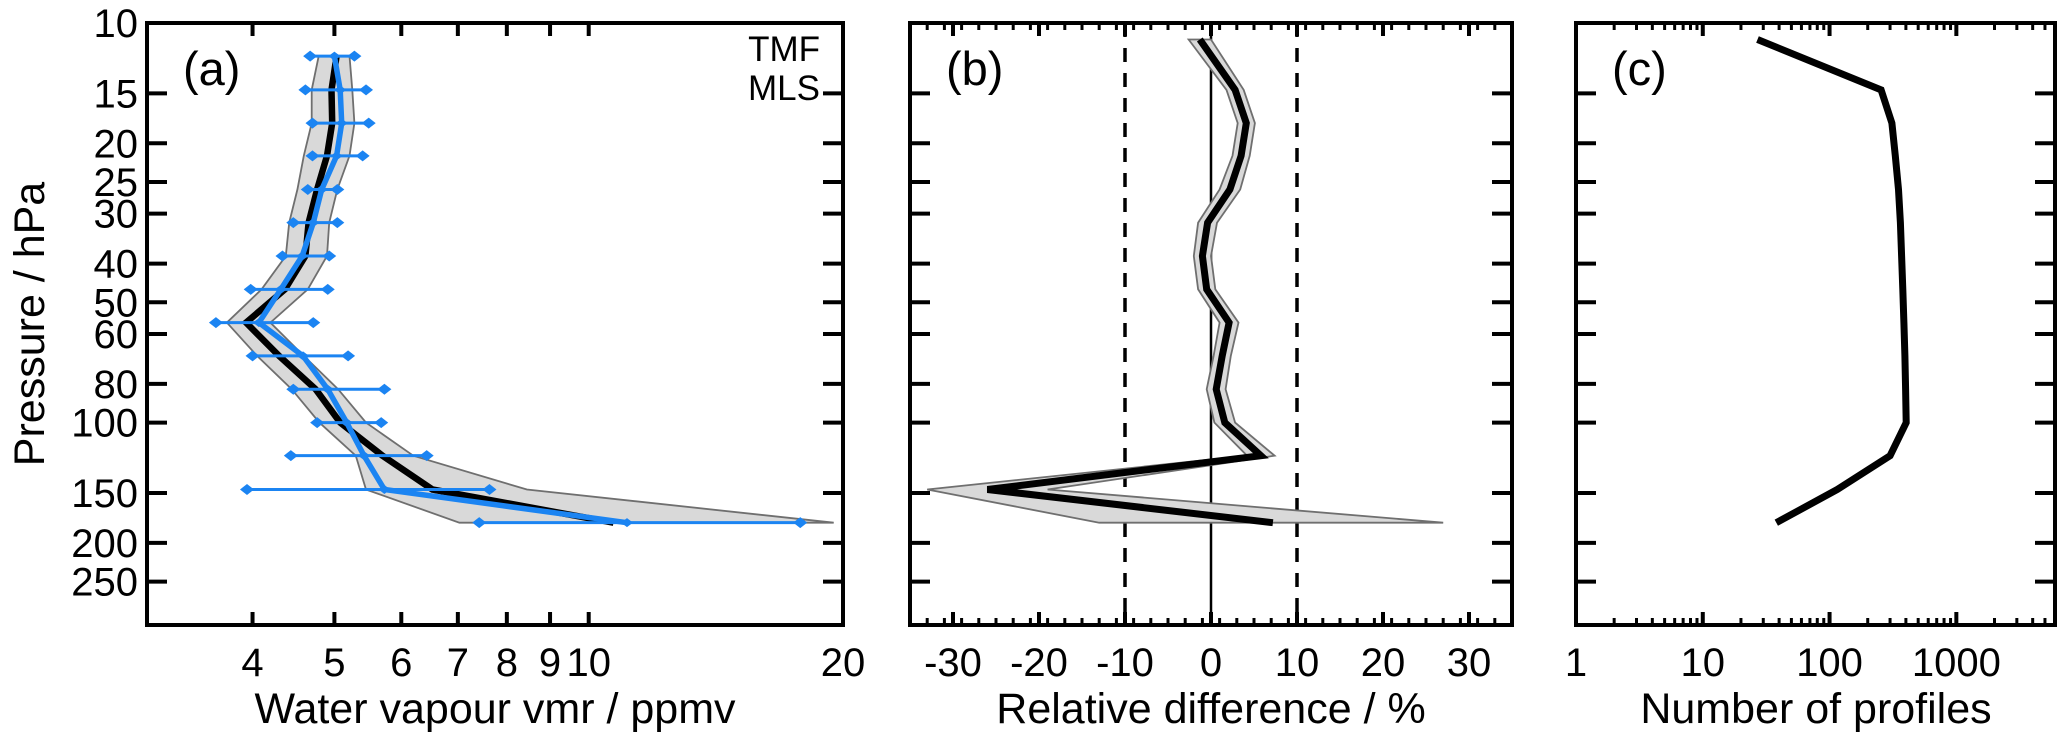  Describe the element at coordinates (507, 663) in the screenshot. I see `x-tick-label: 8` at that location.